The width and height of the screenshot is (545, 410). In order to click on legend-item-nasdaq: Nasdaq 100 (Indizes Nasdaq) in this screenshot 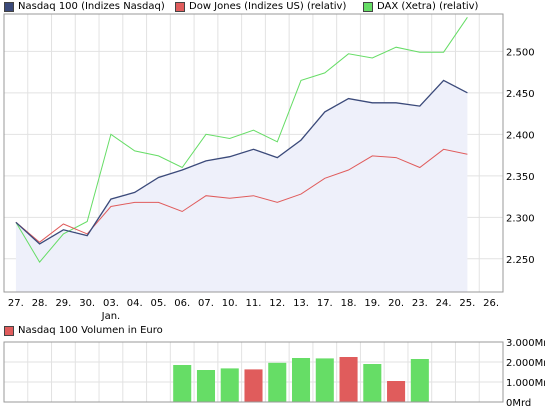, I will do `click(84, 7)`.